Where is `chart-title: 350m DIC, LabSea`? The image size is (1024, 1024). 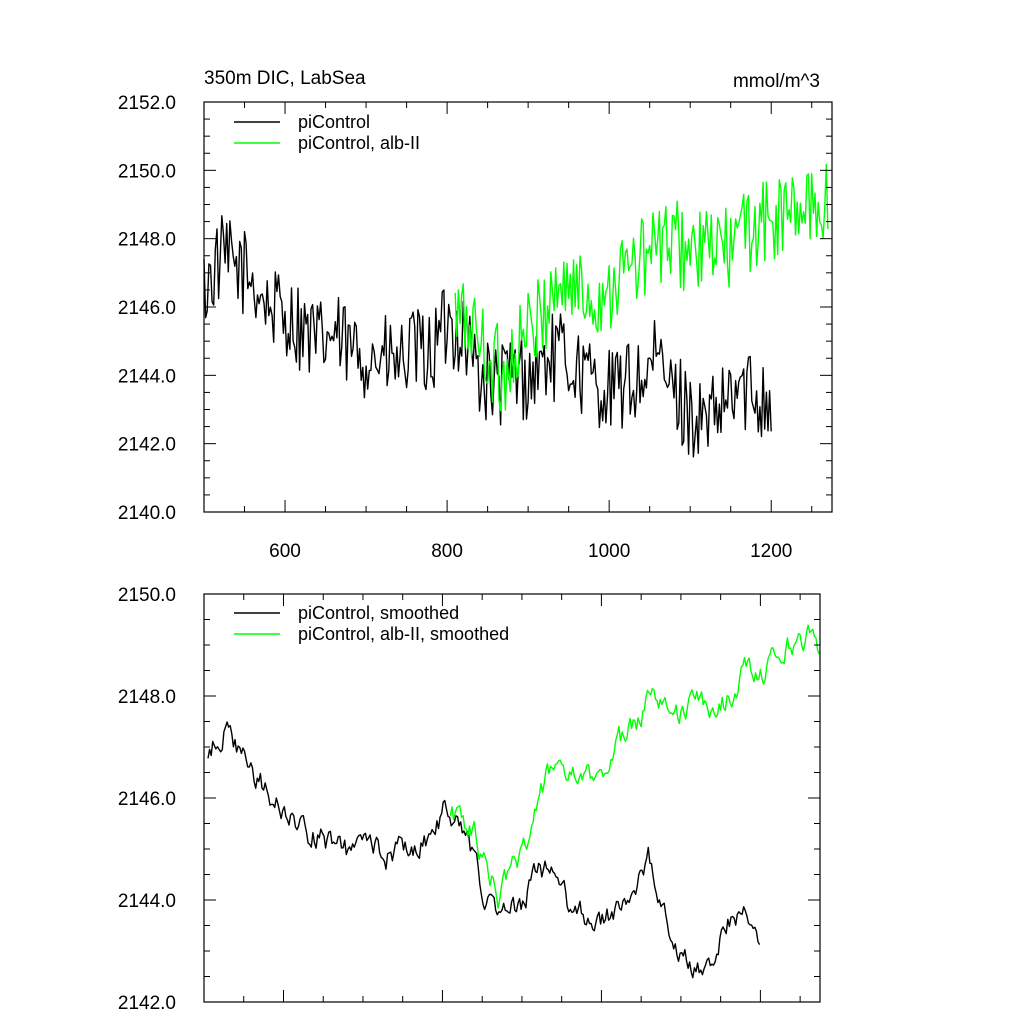 chart-title: 350m DIC, LabSea is located at coordinates (285, 78).